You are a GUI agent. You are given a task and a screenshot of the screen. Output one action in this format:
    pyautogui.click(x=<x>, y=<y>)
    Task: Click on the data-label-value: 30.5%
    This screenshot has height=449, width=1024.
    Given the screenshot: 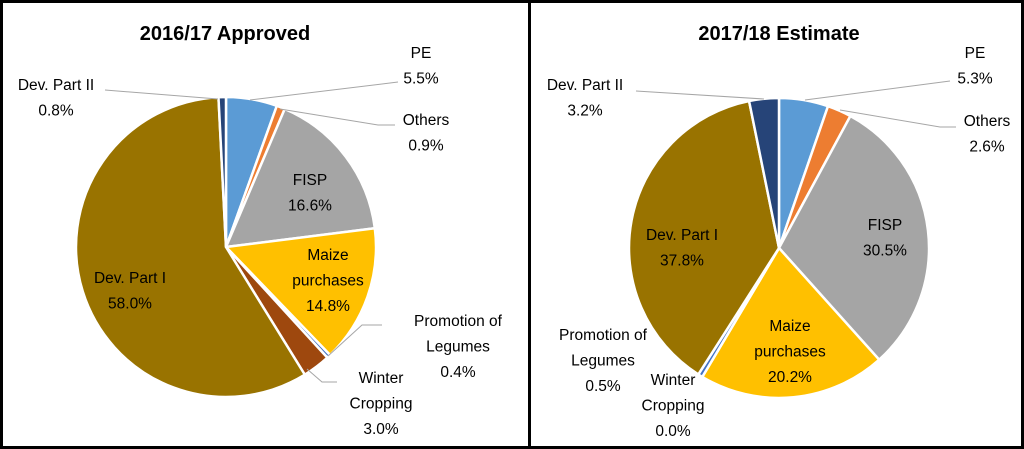 What is the action you would take?
    pyautogui.click(x=885, y=251)
    